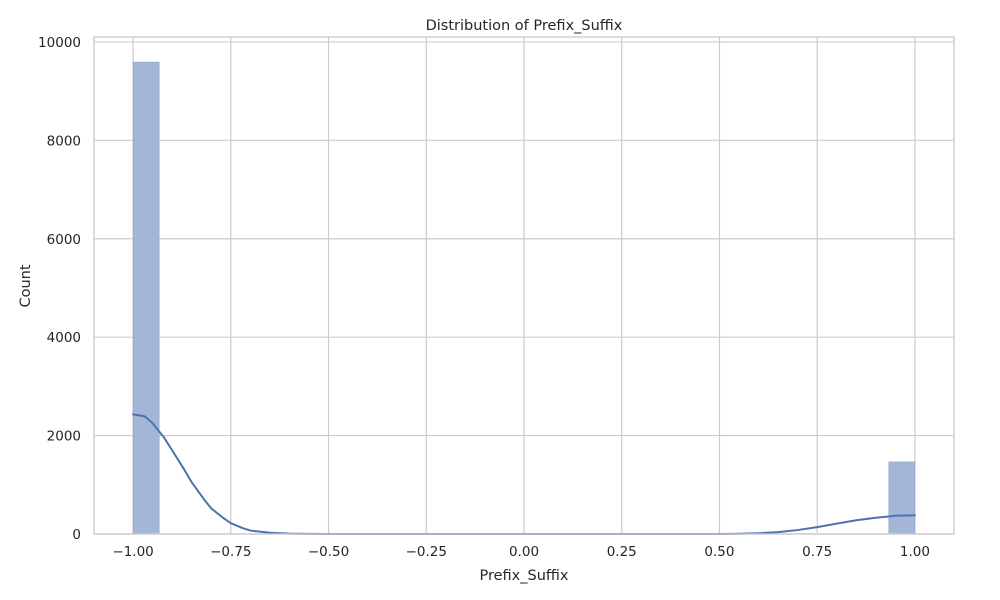  Describe the element at coordinates (622, 552) in the screenshot. I see `x-tick-label: 0.25` at that location.